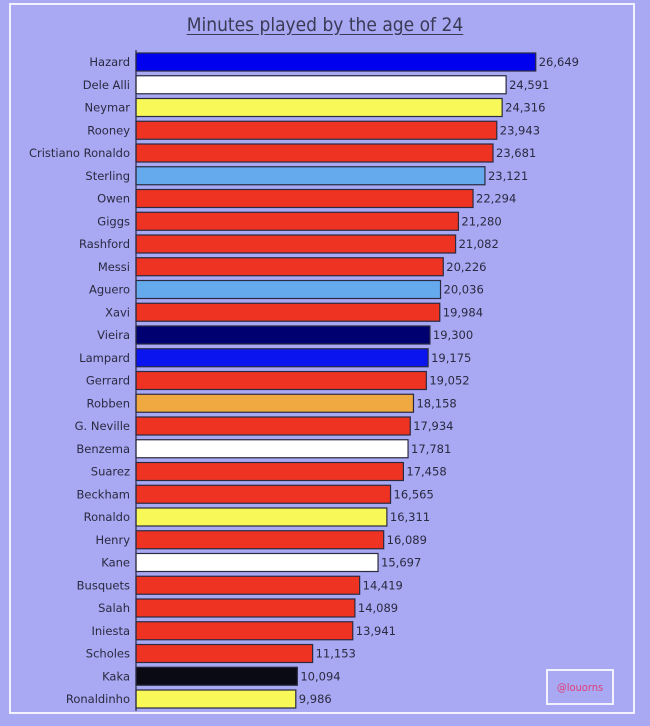 The width and height of the screenshot is (650, 726). Describe the element at coordinates (414, 494) in the screenshot. I see `data-label: 16,565` at that location.